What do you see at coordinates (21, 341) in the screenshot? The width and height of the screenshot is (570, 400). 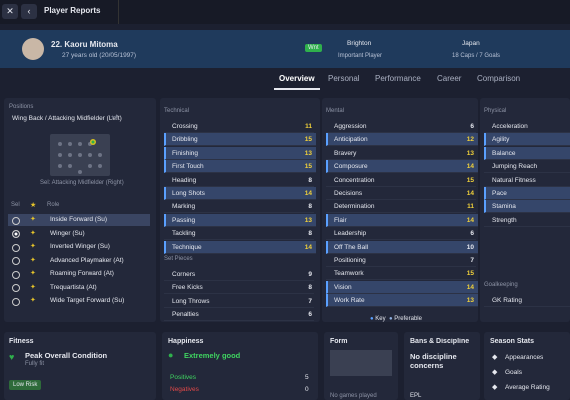 I see `fitness-title: Fitness` at bounding box center [21, 341].